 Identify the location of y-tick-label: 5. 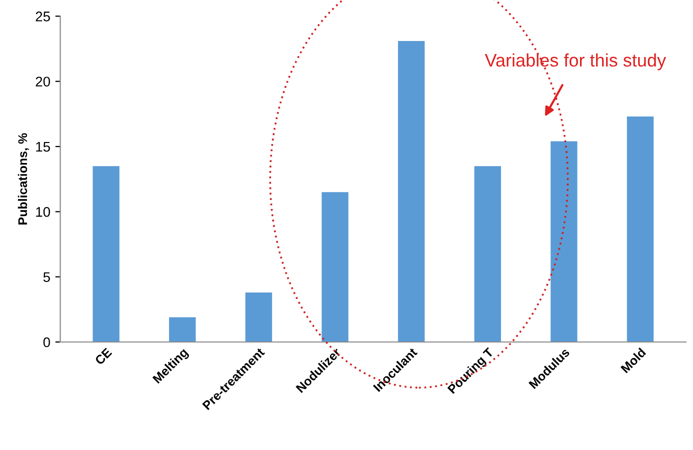
(46, 277).